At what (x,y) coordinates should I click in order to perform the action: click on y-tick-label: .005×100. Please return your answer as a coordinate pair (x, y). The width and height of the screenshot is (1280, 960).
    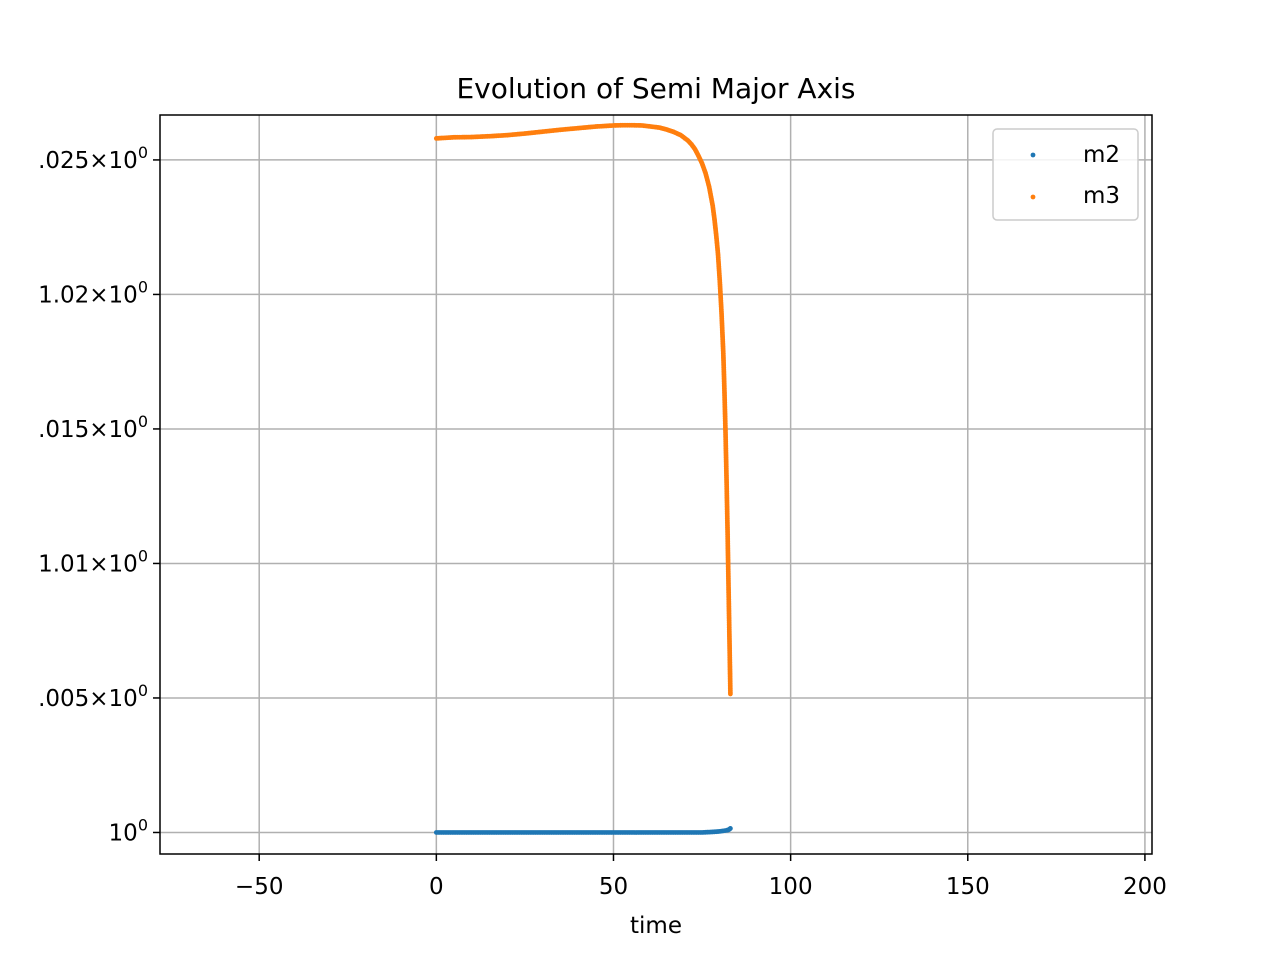
    Looking at the image, I should click on (93, 696).